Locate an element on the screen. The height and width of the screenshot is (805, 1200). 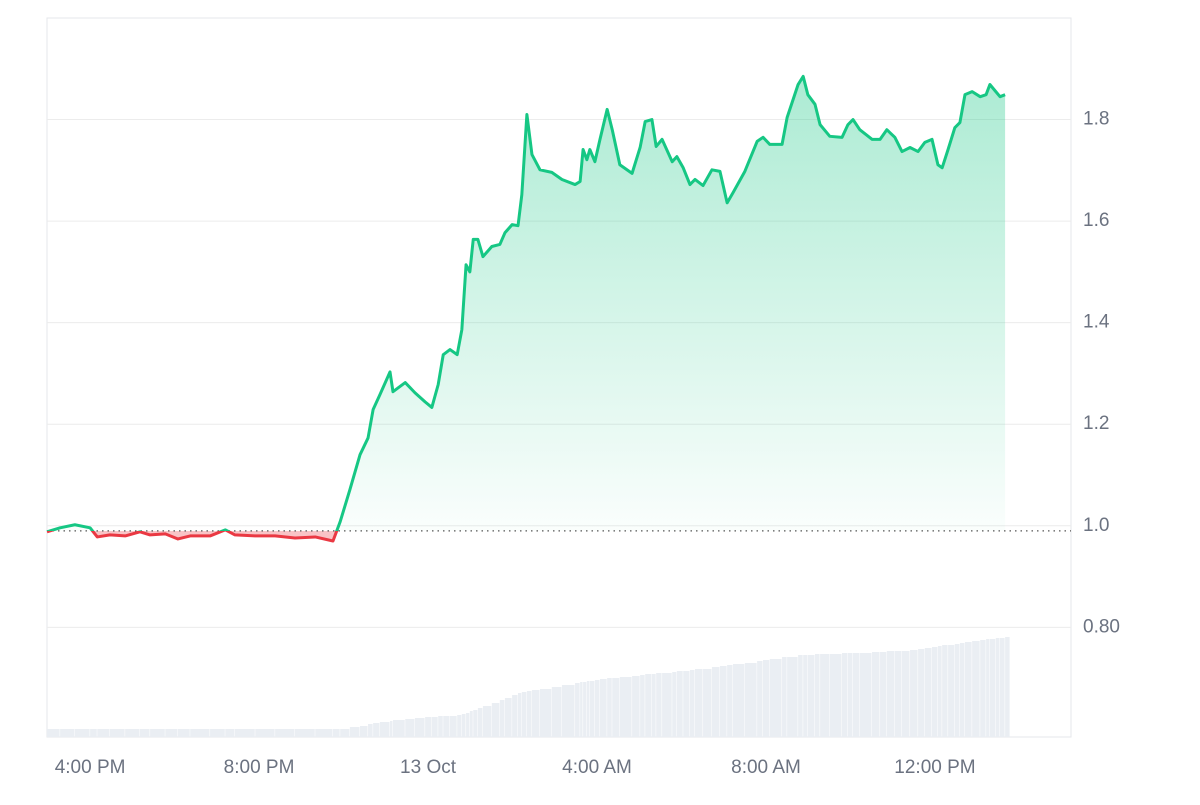
x-tick-label: 8:00 PM is located at coordinates (259, 767).